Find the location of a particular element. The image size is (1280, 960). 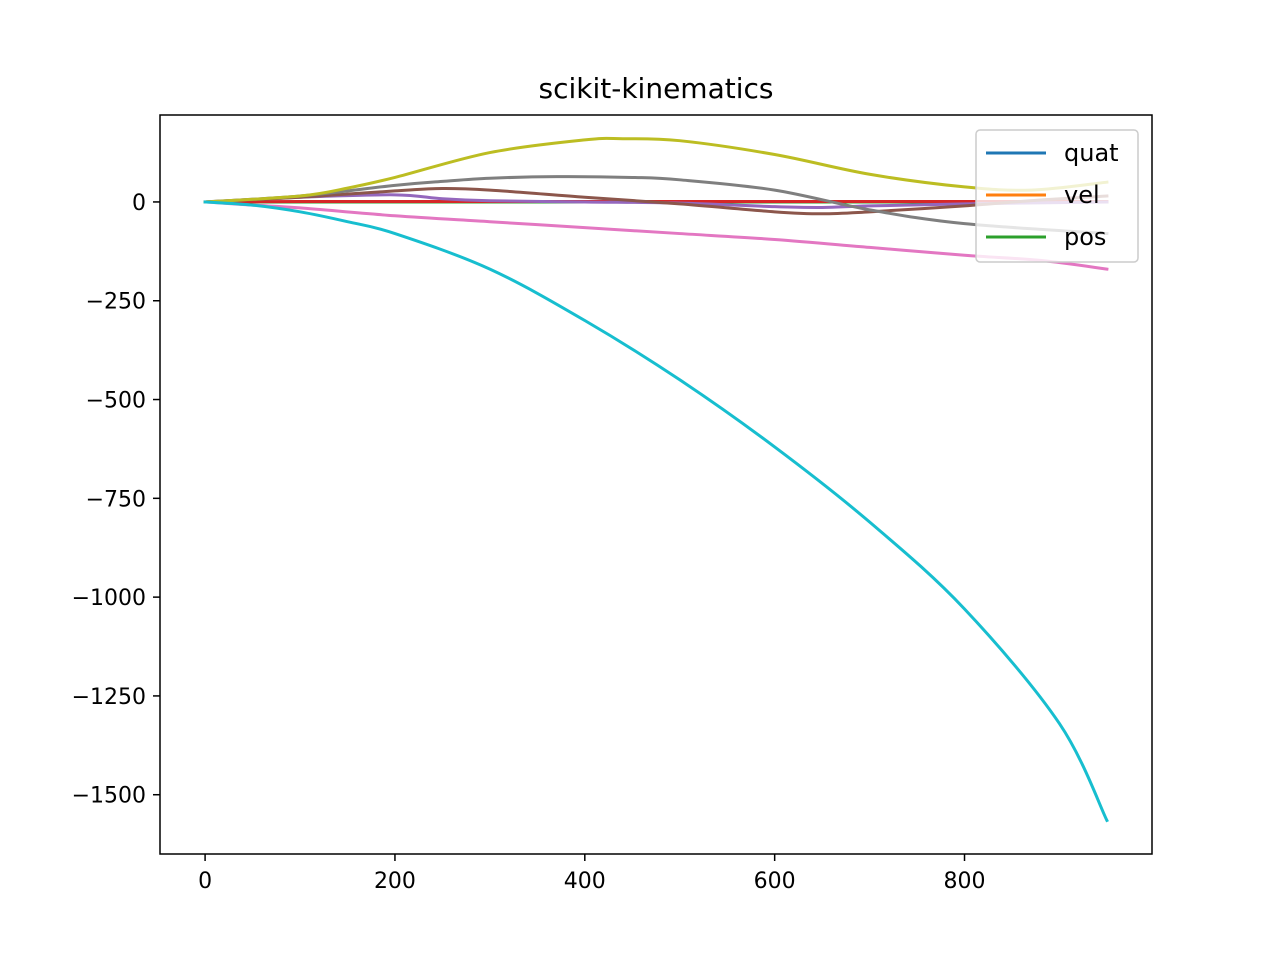

legend-label-pos: pos is located at coordinates (1085, 237).